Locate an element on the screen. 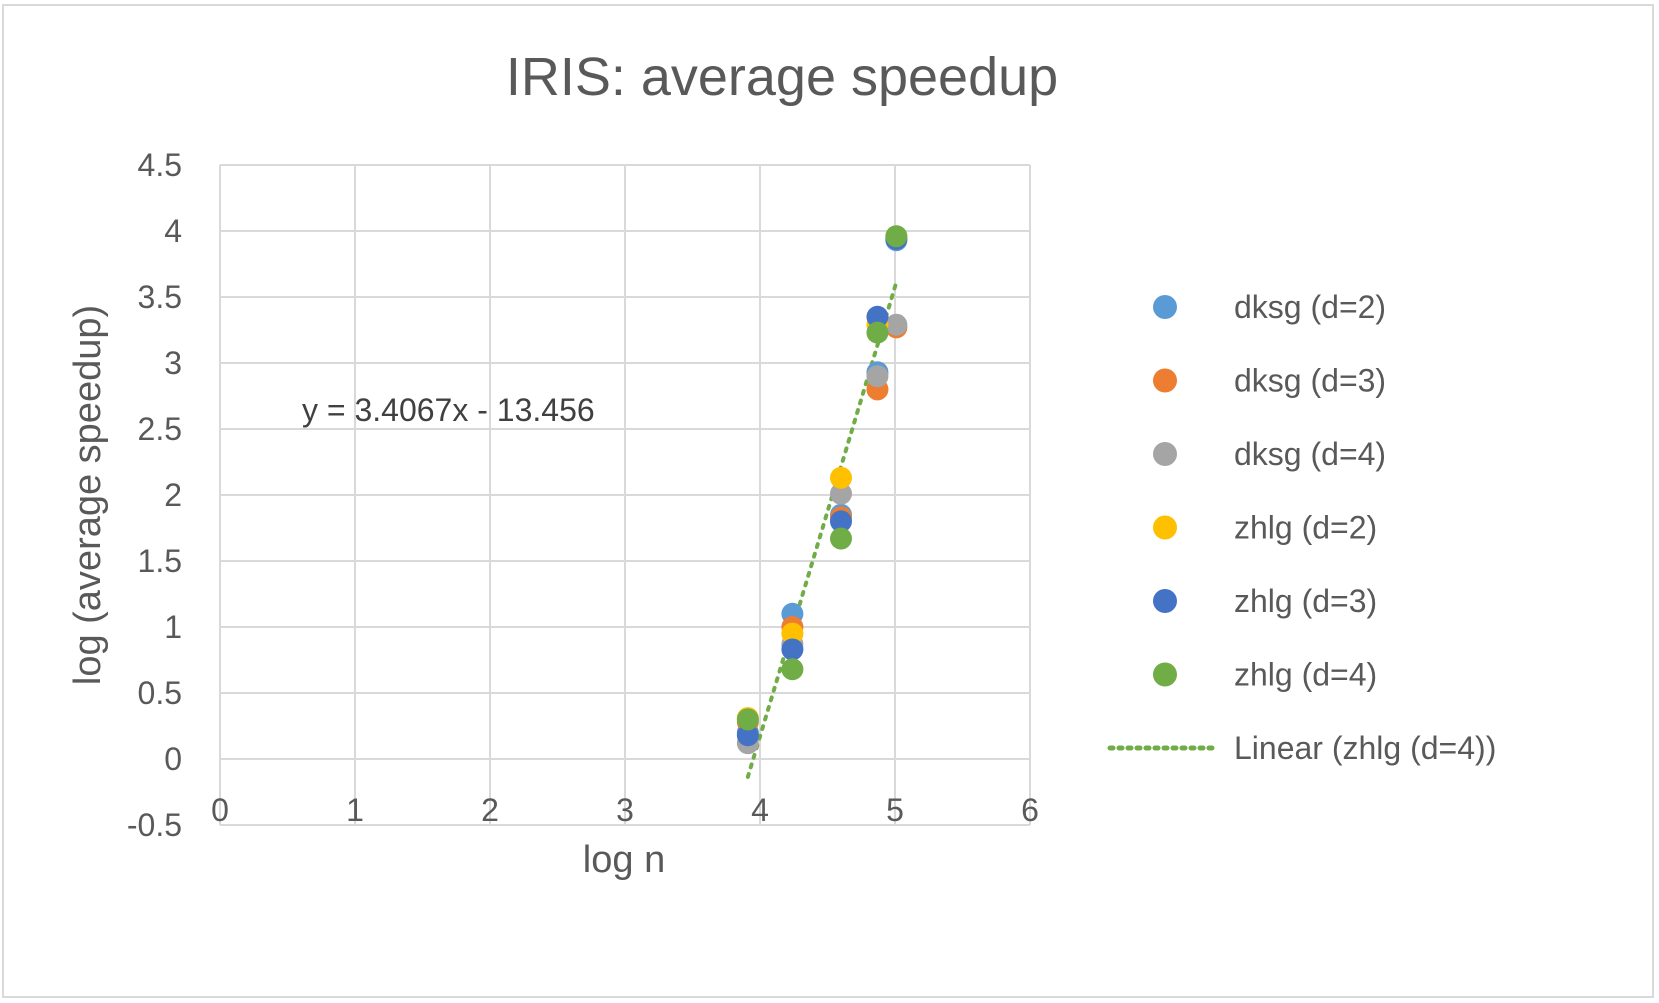 This screenshot has height=1003, width=1659. x-tick-label: 0 is located at coordinates (220, 810).